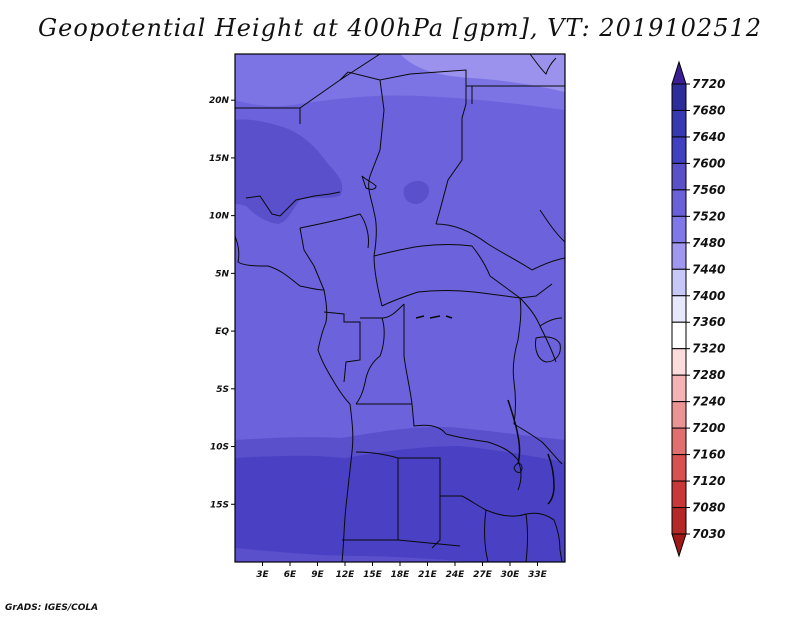  Describe the element at coordinates (317, 575) in the screenshot. I see `lon-tick-label: 9E` at that location.